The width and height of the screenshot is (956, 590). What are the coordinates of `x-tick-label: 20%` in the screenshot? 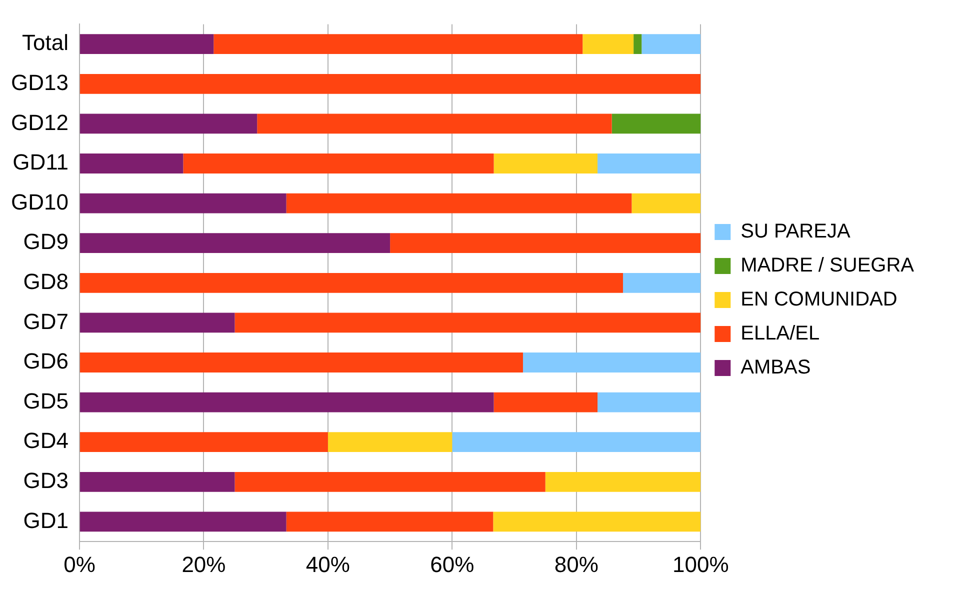 It's located at (204, 564).